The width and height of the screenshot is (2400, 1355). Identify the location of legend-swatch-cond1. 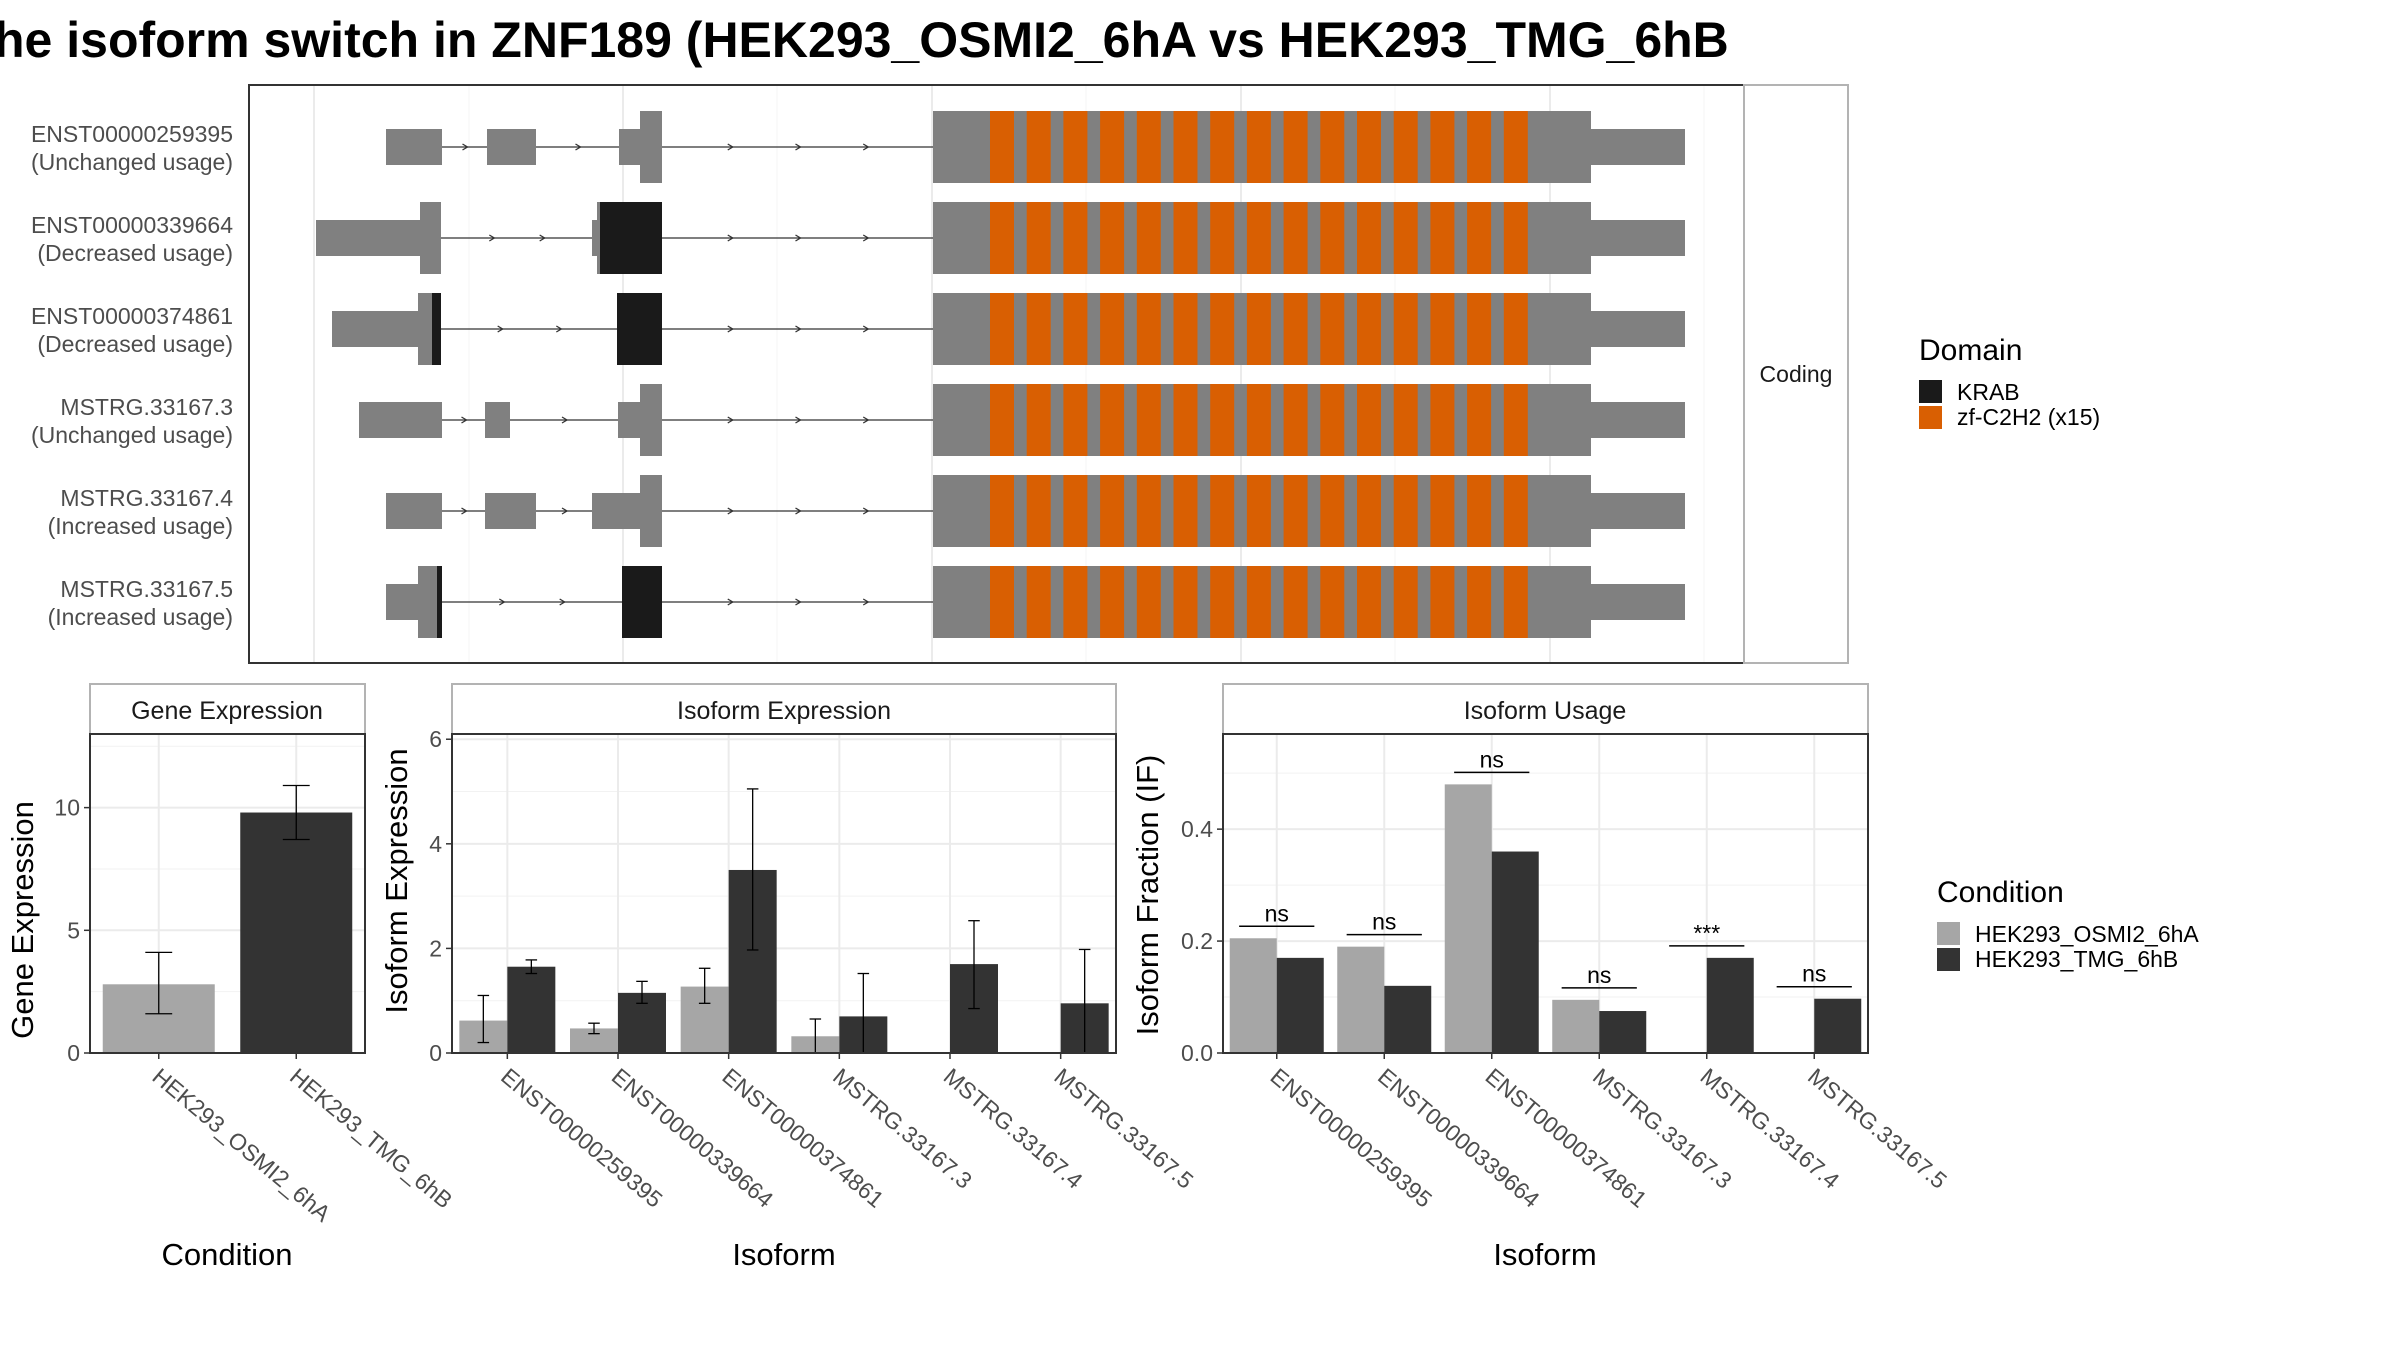
(1948, 933).